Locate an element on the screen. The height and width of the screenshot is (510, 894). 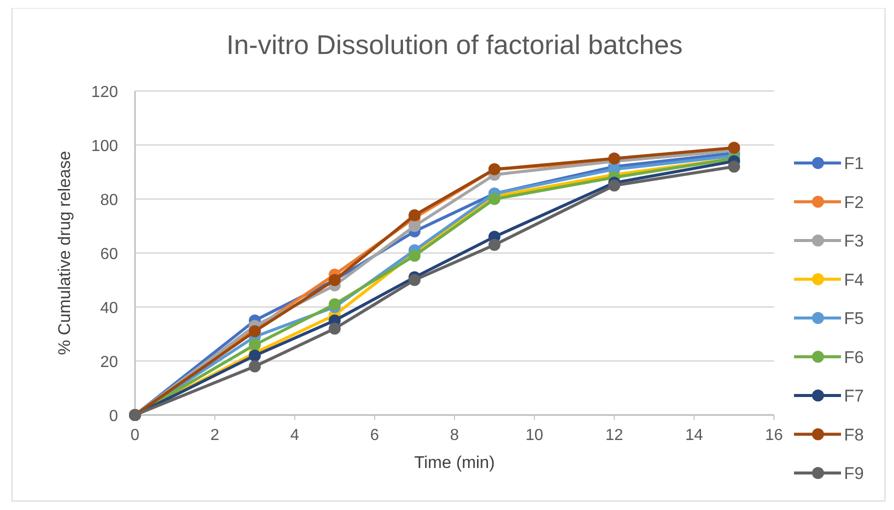
y-tick-label: 0 is located at coordinates (113, 416).